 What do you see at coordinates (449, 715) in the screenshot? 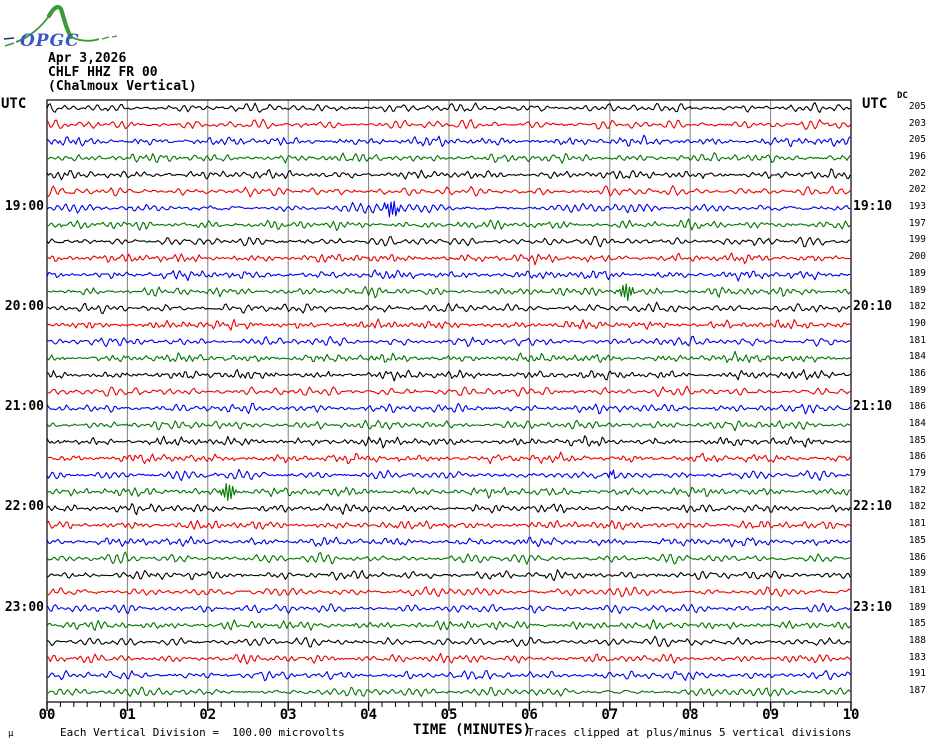
I see `x-tick-label: 05` at bounding box center [449, 715].